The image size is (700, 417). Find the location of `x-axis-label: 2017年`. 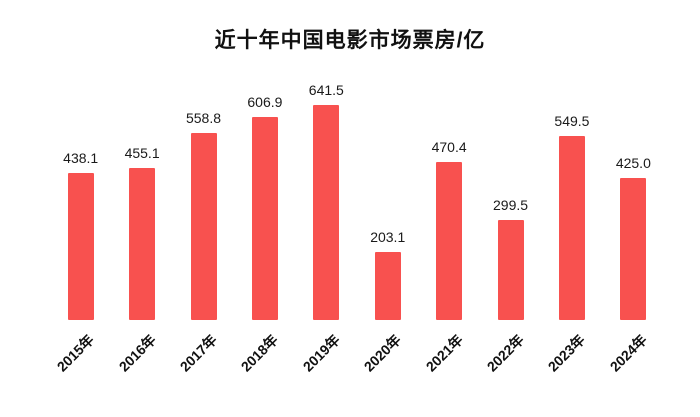

x-axis-label: 2017年 is located at coordinates (198, 353).